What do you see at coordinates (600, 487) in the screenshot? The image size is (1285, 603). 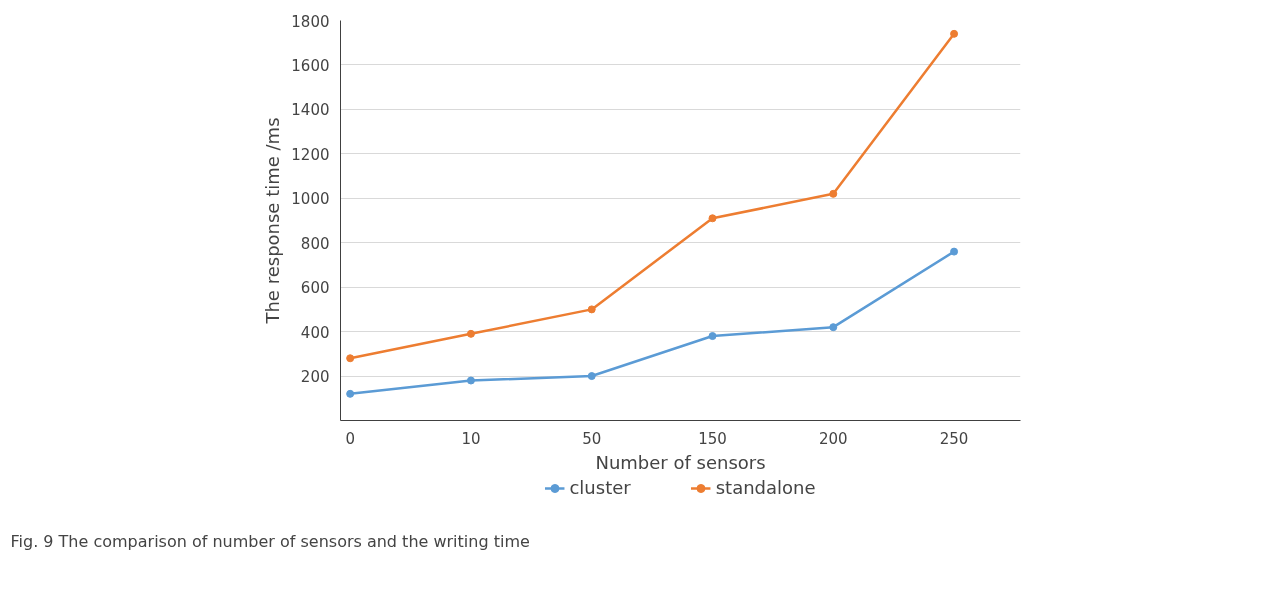 I see `legend-label: cluster` at bounding box center [600, 487].